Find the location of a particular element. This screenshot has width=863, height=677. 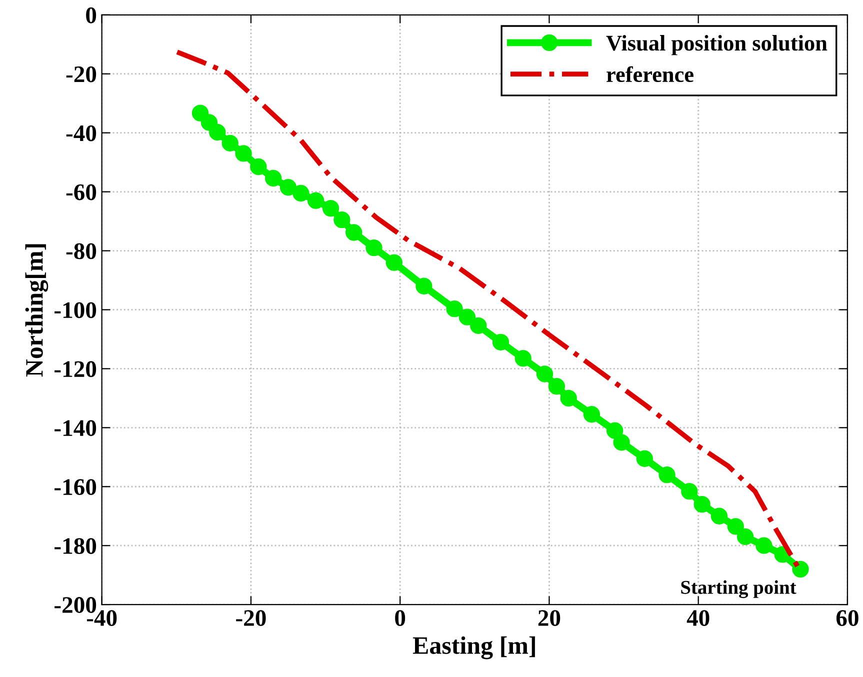

y-tick-label: -100 is located at coordinates (75, 310).